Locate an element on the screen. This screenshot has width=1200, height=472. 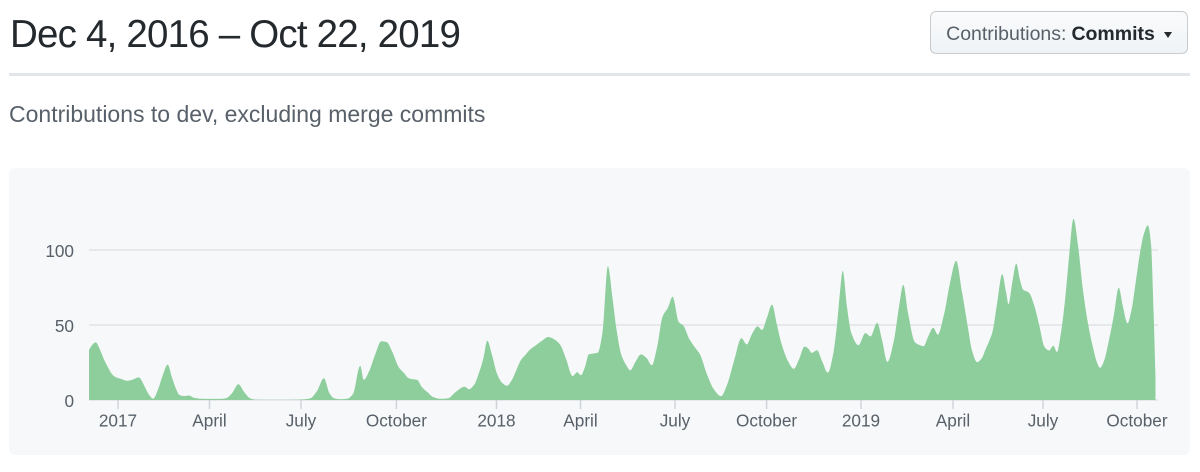
svg-text: 0 is located at coordinates (69, 401).